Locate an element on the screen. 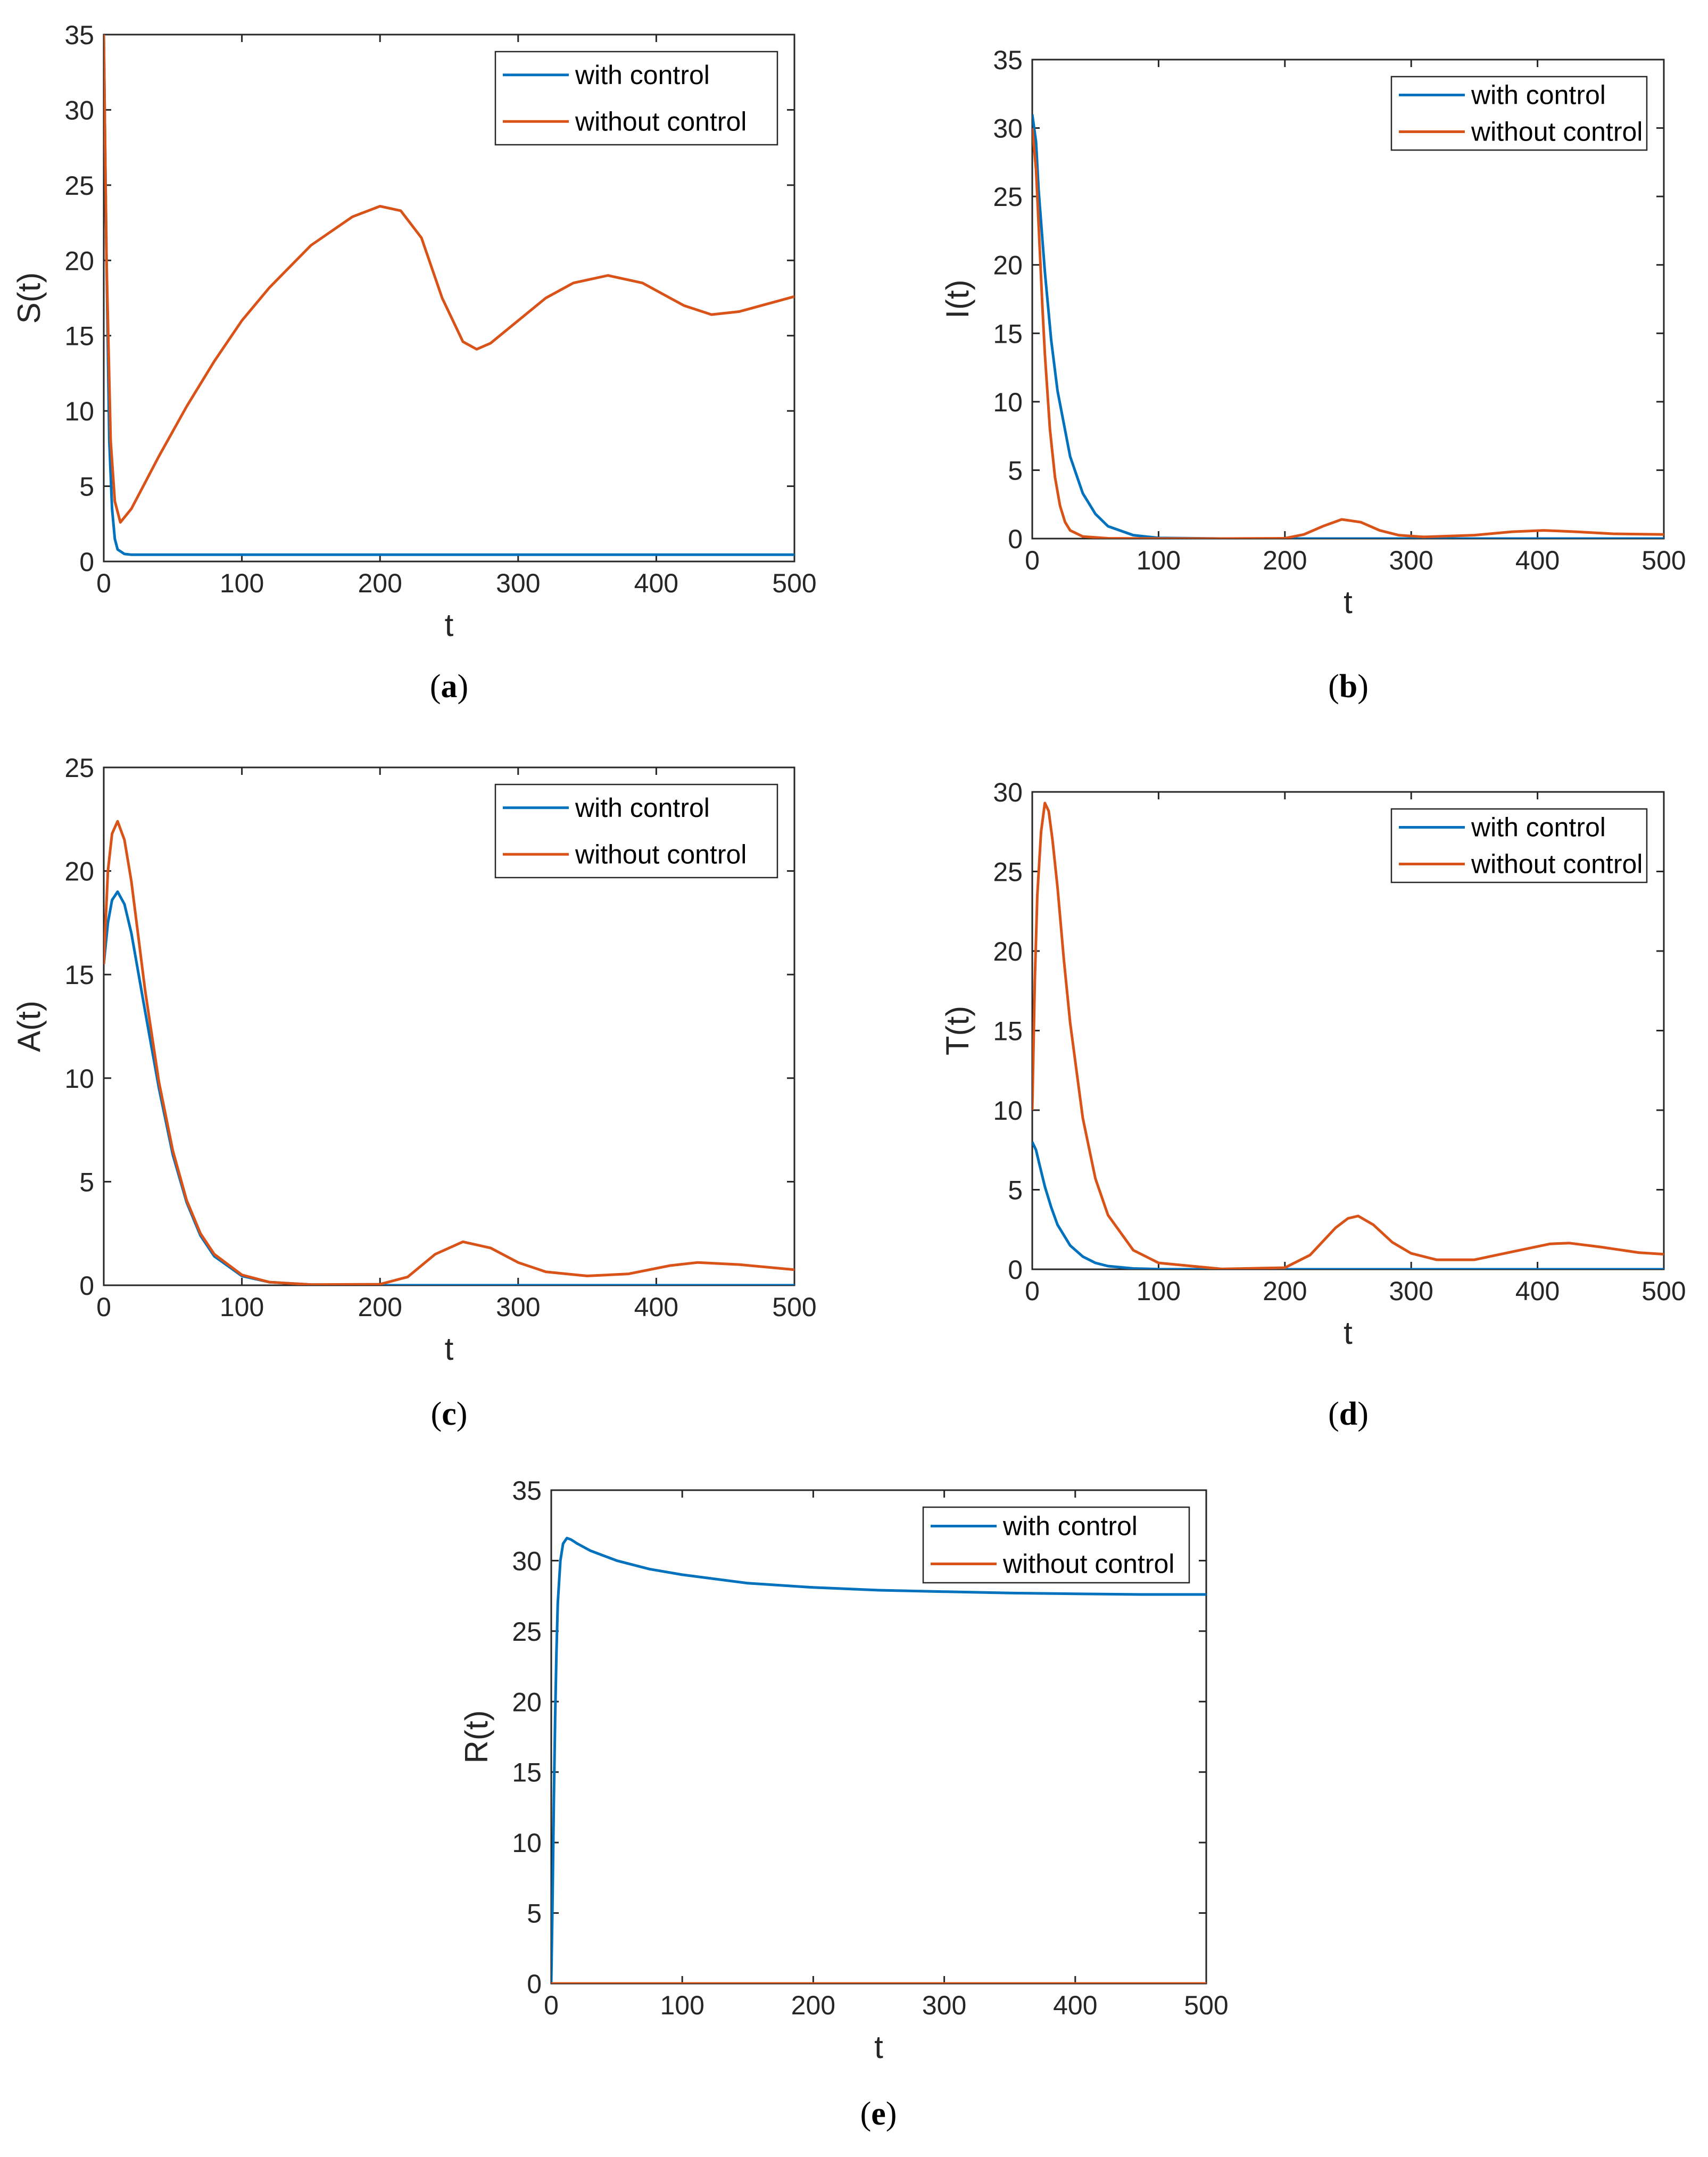  panel-caption: (d) is located at coordinates (1348, 1414).